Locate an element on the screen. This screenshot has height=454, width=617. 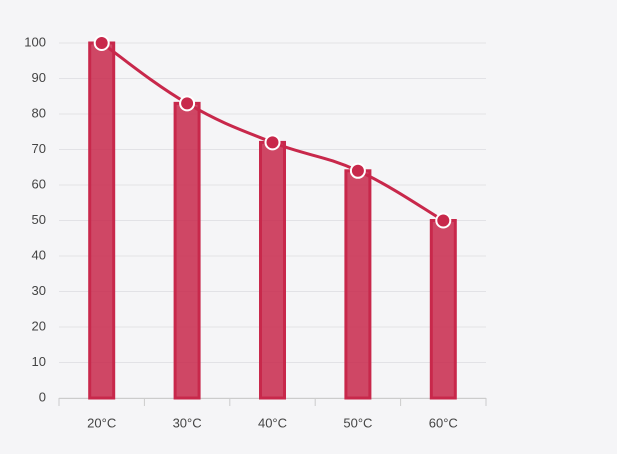
y-tick-label: 40 is located at coordinates (39, 254).